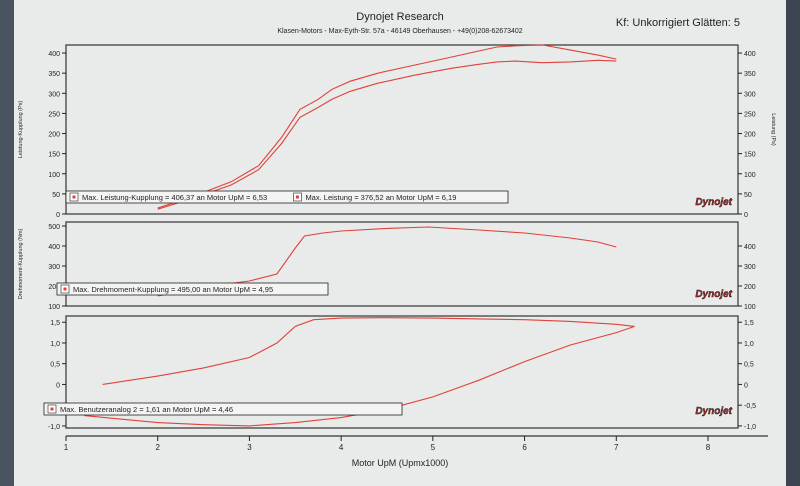 The height and width of the screenshot is (486, 800). I want to click on x-tick-label: 8, so click(708, 447).